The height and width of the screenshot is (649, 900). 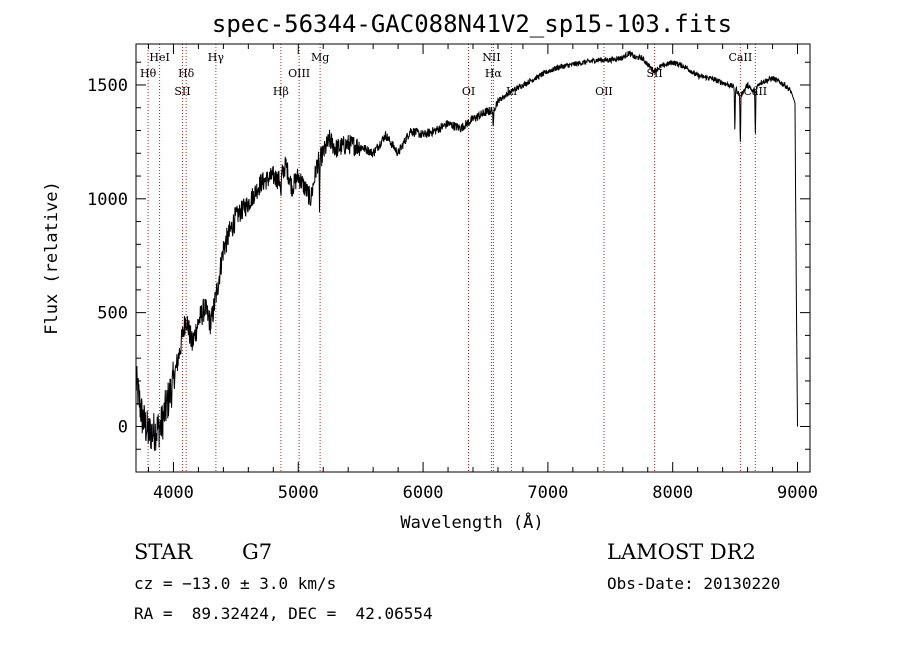 I want to click on y-tick-label: 500, so click(x=112, y=314).